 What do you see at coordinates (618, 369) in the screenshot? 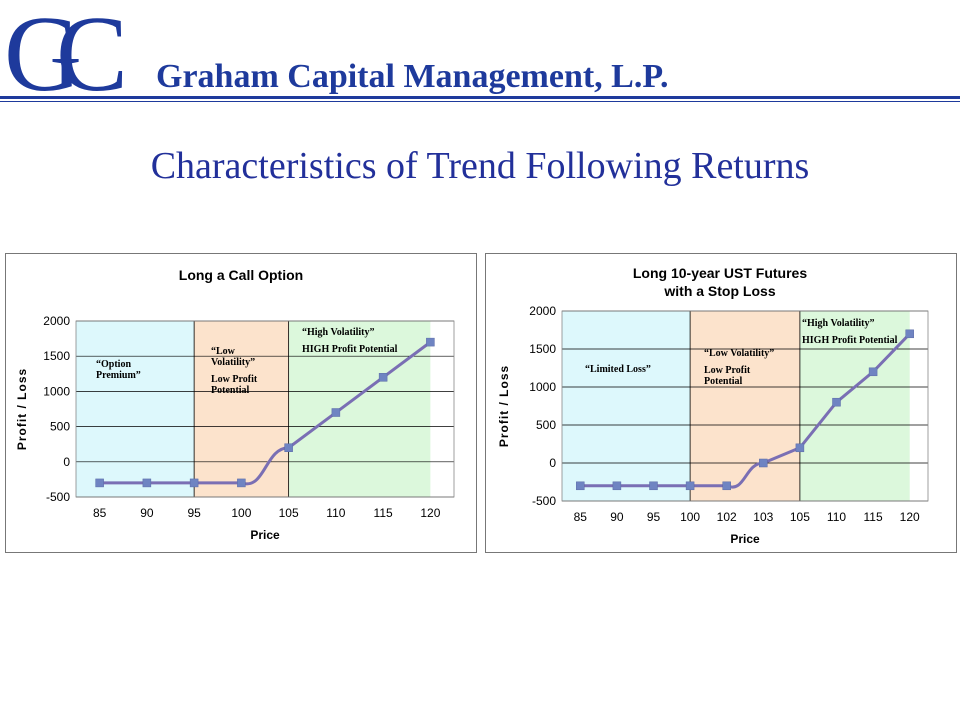
I see `region-annotation: “Limited Loss”` at bounding box center [618, 369].